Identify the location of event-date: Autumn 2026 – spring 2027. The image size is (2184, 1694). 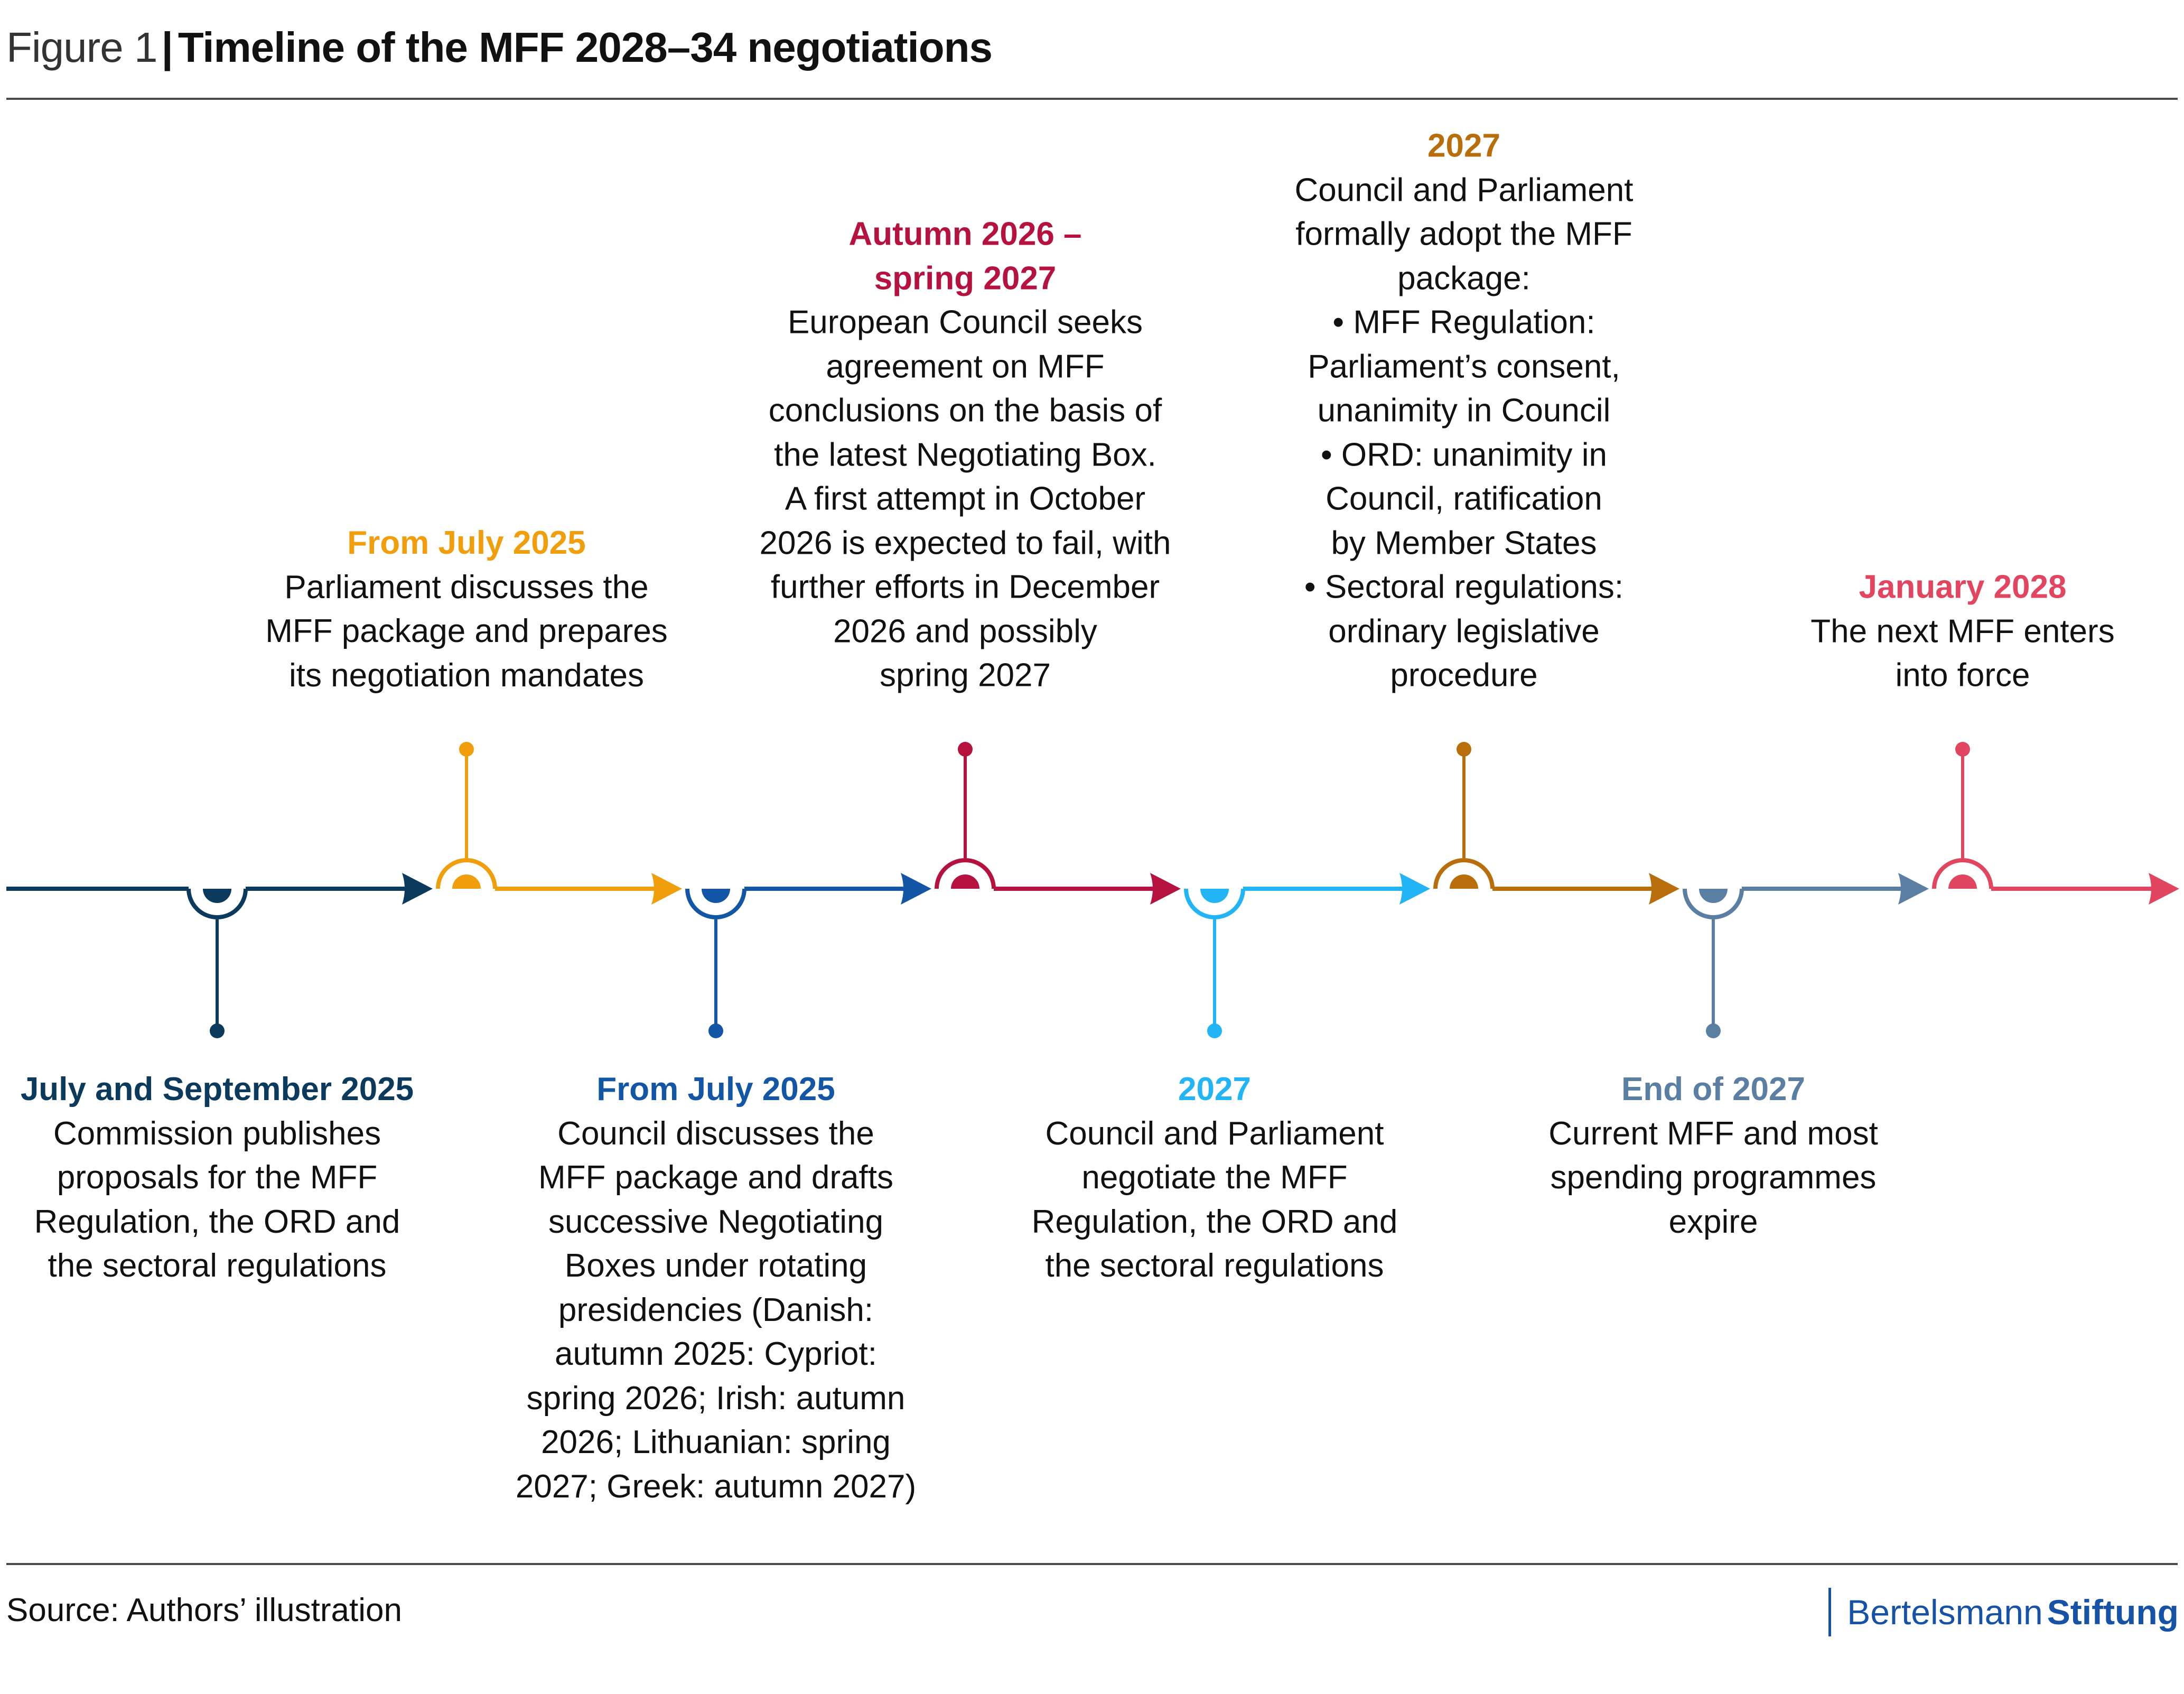
(965, 256).